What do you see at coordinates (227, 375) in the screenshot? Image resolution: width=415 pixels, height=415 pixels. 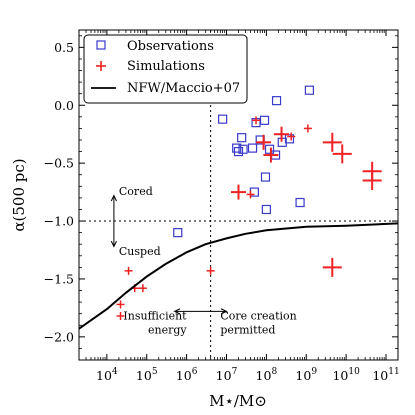 I see `x-tick-label: 10⁷` at bounding box center [227, 375].